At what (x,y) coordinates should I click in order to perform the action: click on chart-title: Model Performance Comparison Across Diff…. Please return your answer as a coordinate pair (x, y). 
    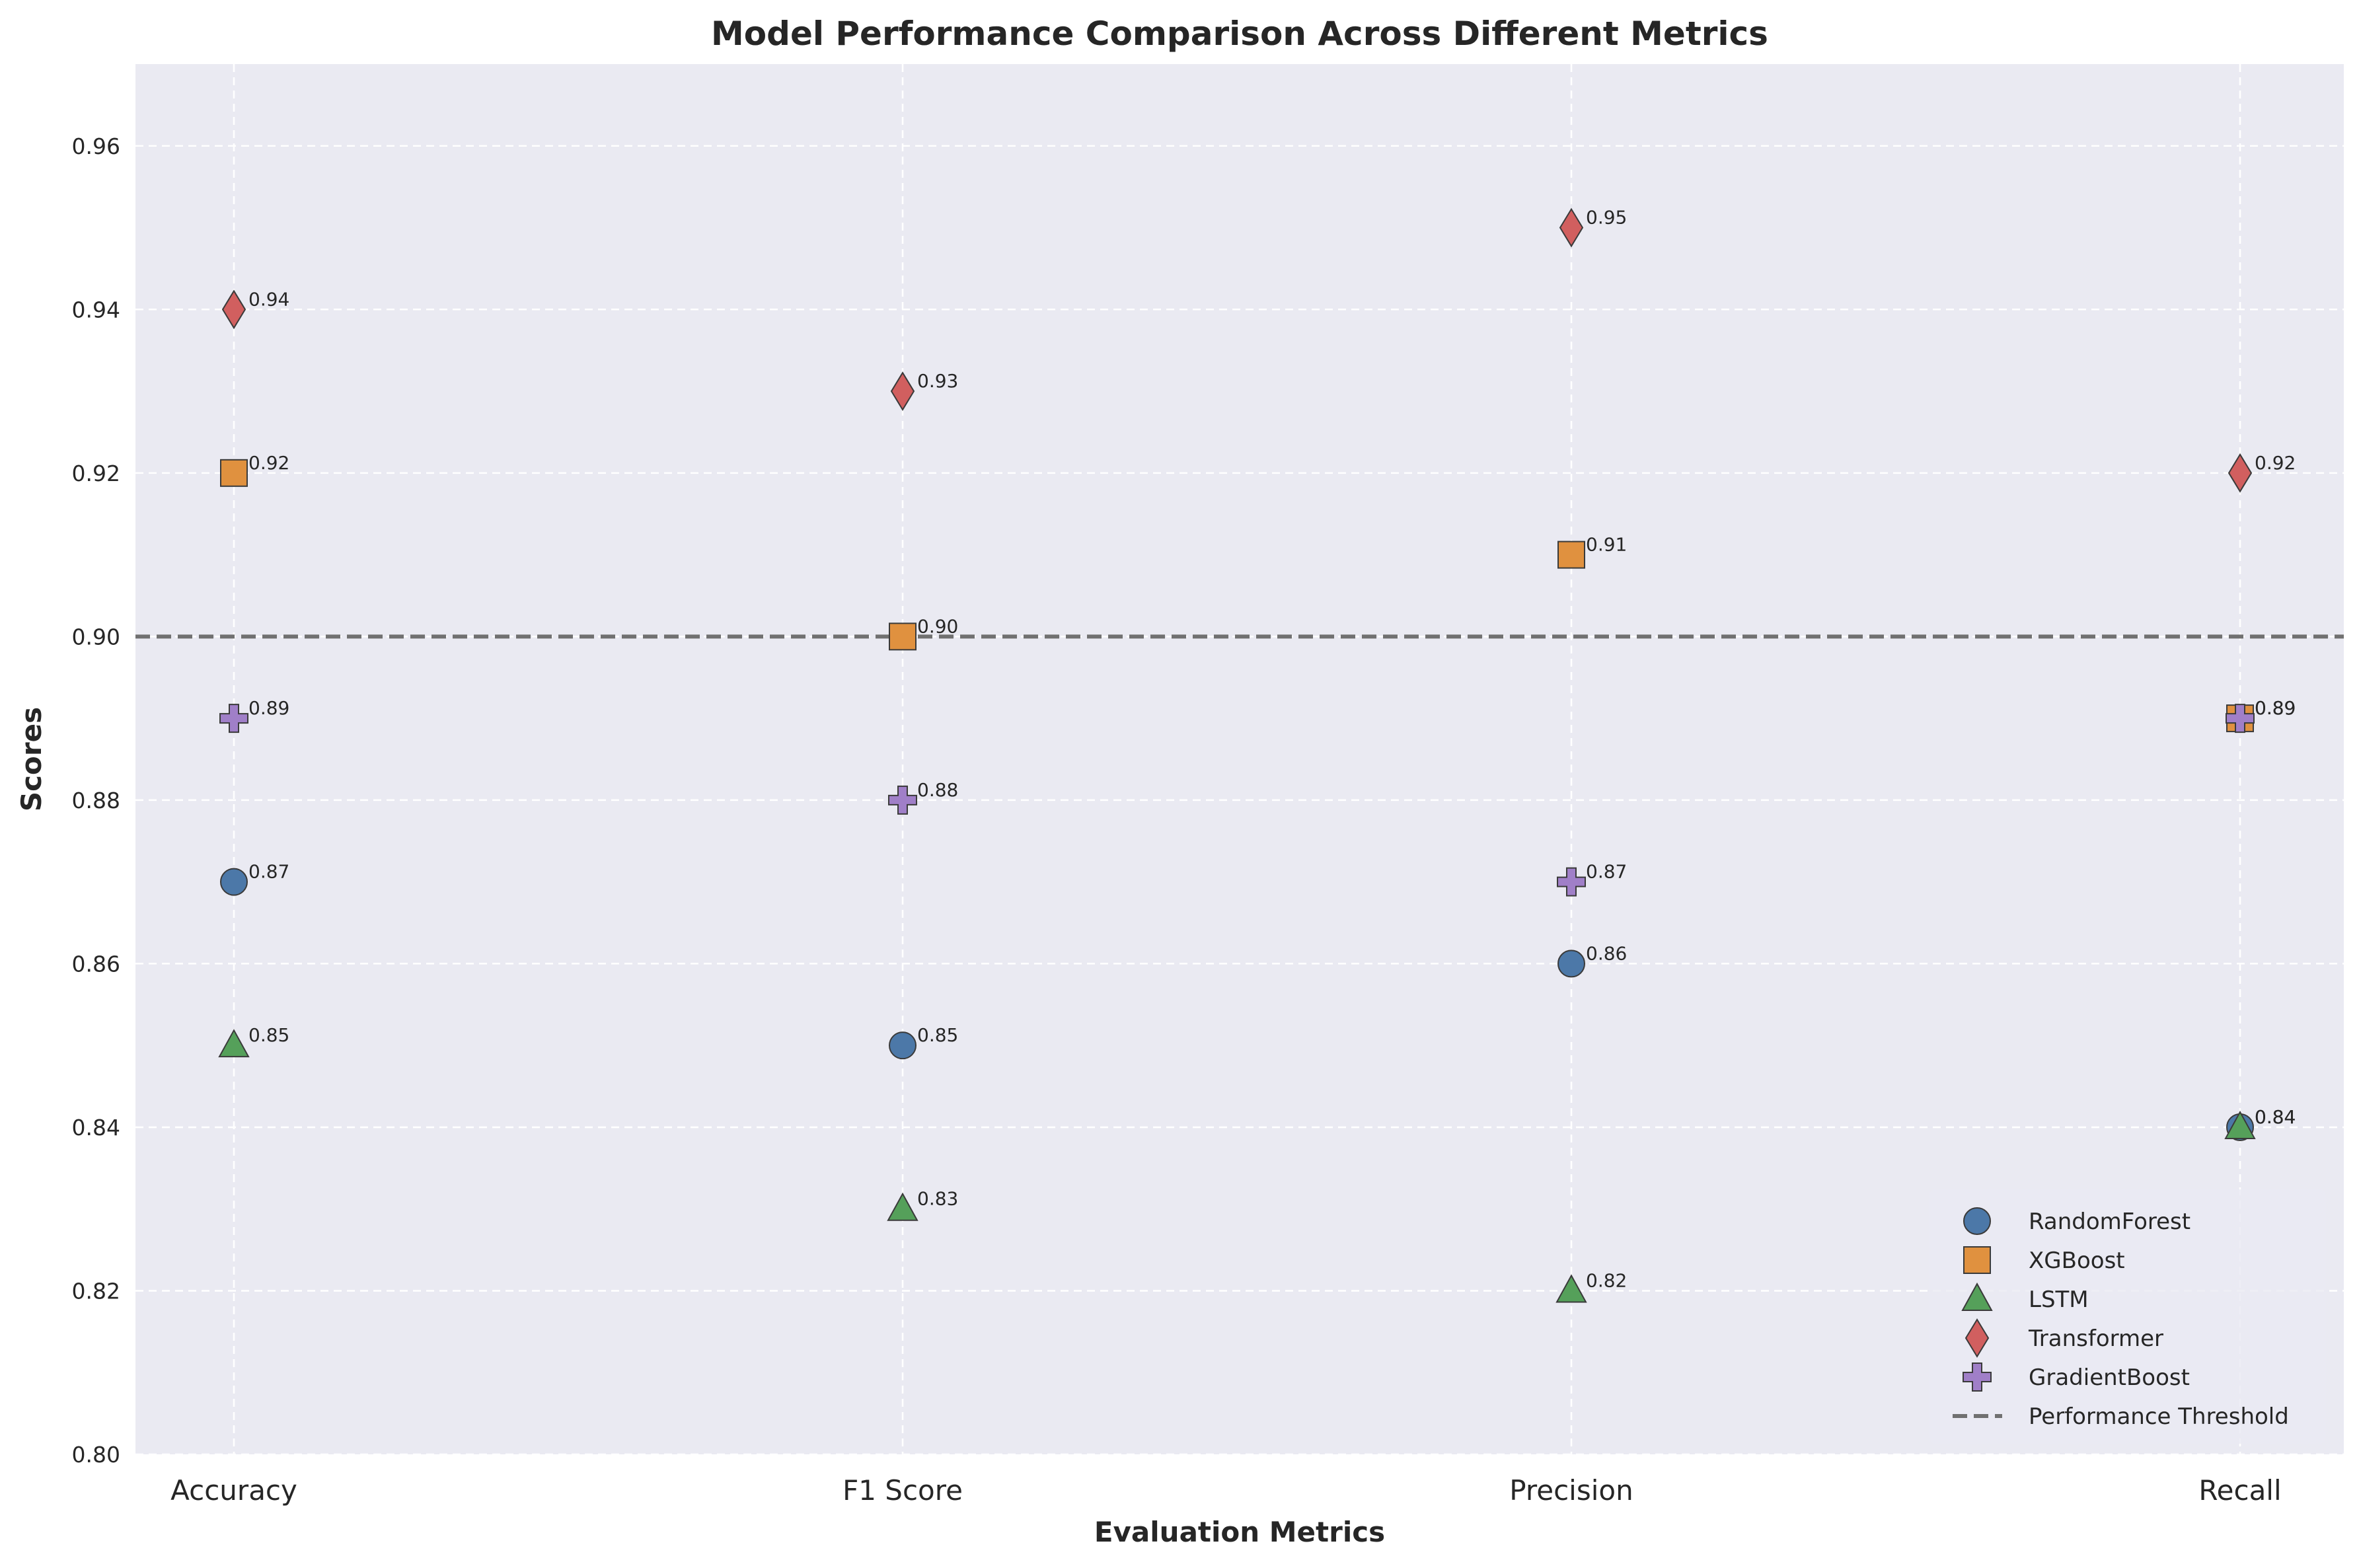
    Looking at the image, I should click on (1239, 34).